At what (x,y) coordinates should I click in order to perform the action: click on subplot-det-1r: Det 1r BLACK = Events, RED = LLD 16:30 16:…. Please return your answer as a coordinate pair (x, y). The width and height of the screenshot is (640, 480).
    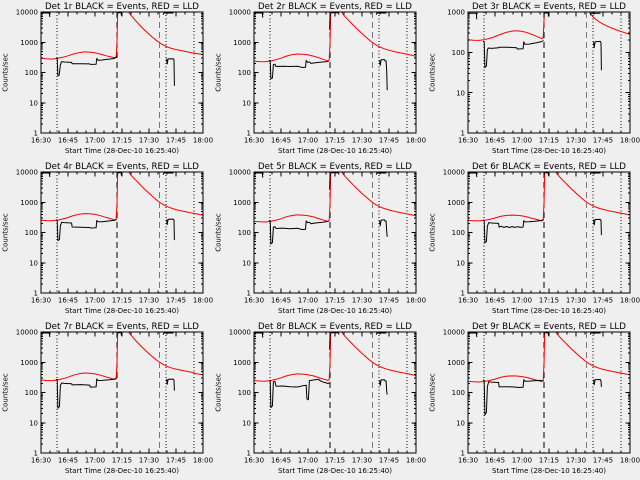
    Looking at the image, I should click on (106, 80).